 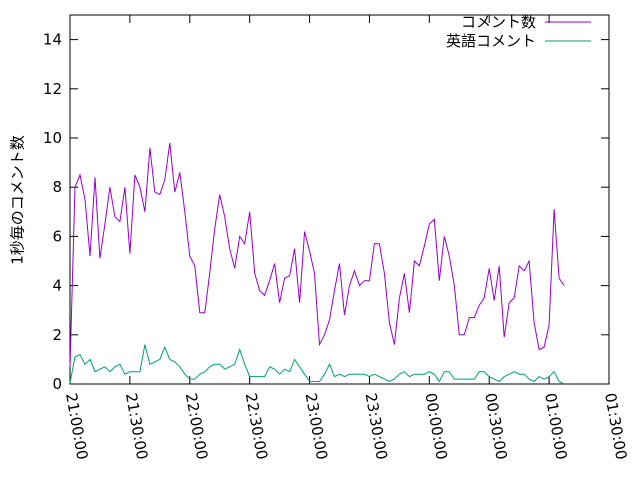 What do you see at coordinates (57, 335) in the screenshot?
I see `y-tick-label: 2` at bounding box center [57, 335].